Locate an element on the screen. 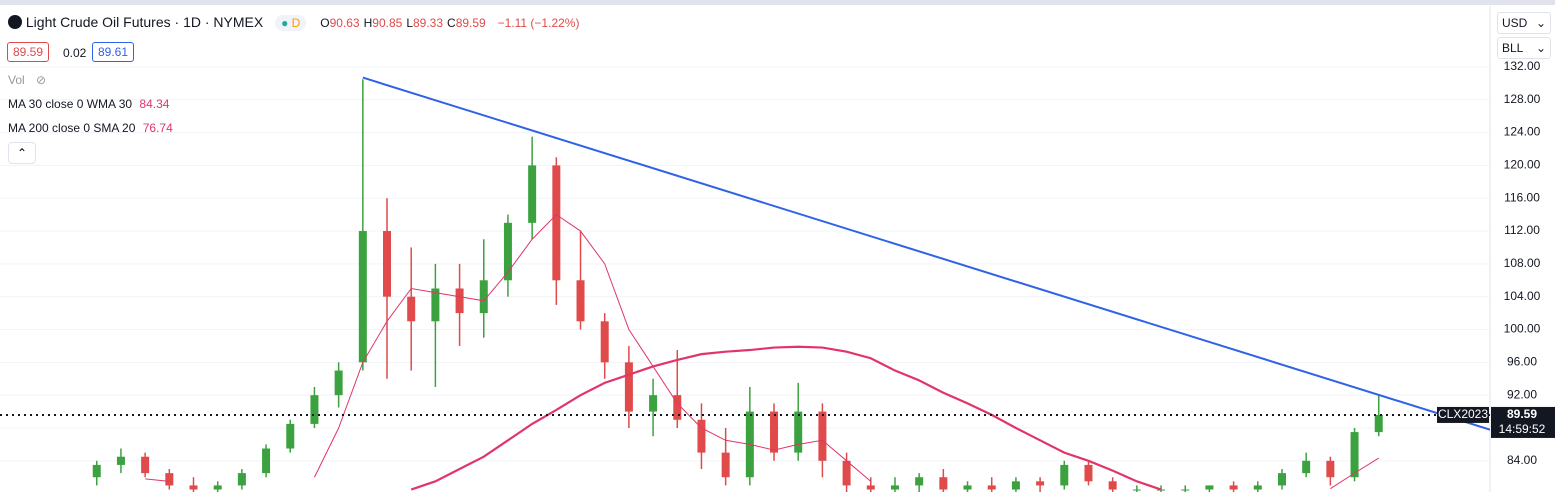 The height and width of the screenshot is (492, 1555). ma-row: MA 30 close 0 WMA 30 84.34 is located at coordinates (88, 104).